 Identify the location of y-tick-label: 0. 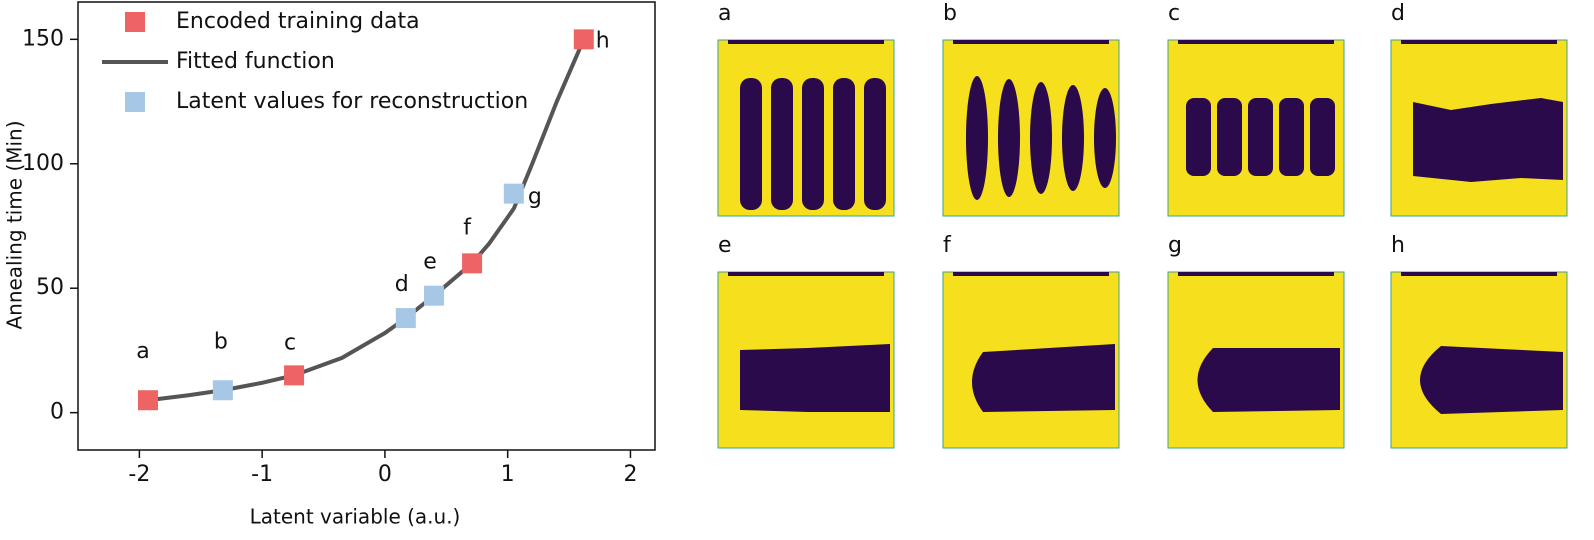
(57, 412).